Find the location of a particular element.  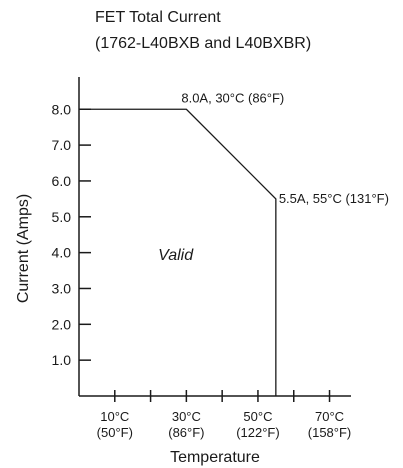

x-tick-label: 30°C is located at coordinates (186, 416).